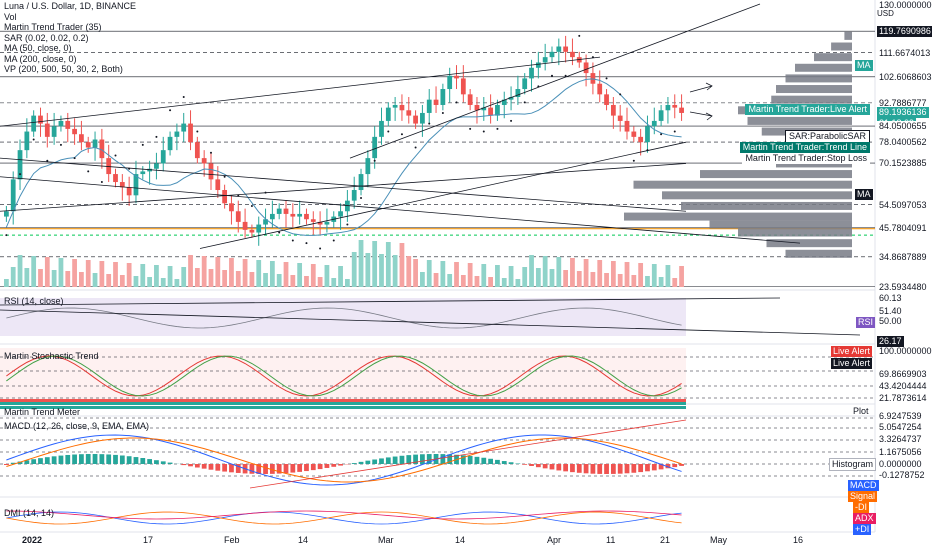 The height and width of the screenshot is (550, 932). What do you see at coordinates (29, 513) in the screenshot?
I see `dmi-label: DMI (14, 14)` at bounding box center [29, 513].